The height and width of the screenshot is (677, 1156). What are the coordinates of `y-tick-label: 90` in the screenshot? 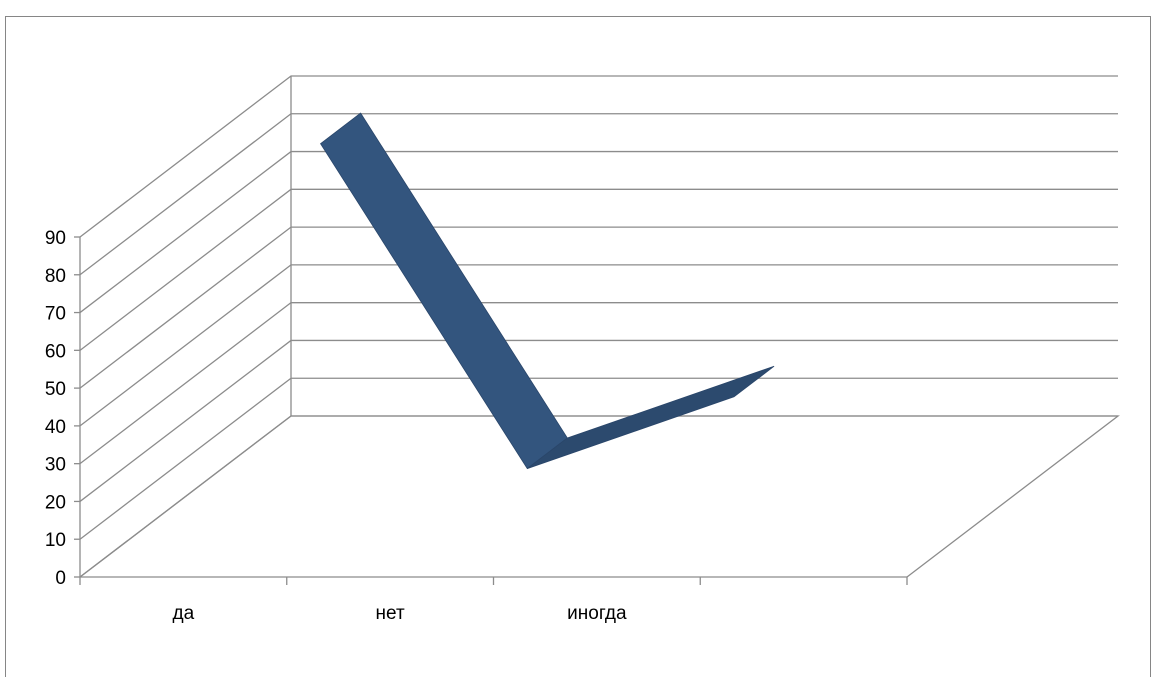 It's located at (55, 238).